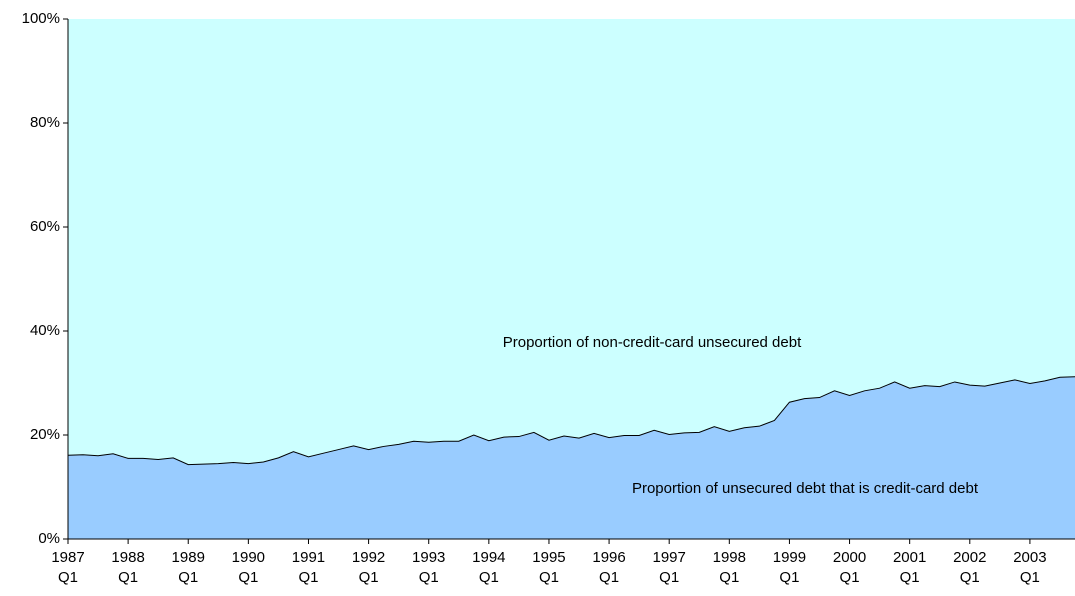 The width and height of the screenshot is (1075, 596). Describe the element at coordinates (729, 567) in the screenshot. I see `x-tick-label: 1998 Q1` at that location.